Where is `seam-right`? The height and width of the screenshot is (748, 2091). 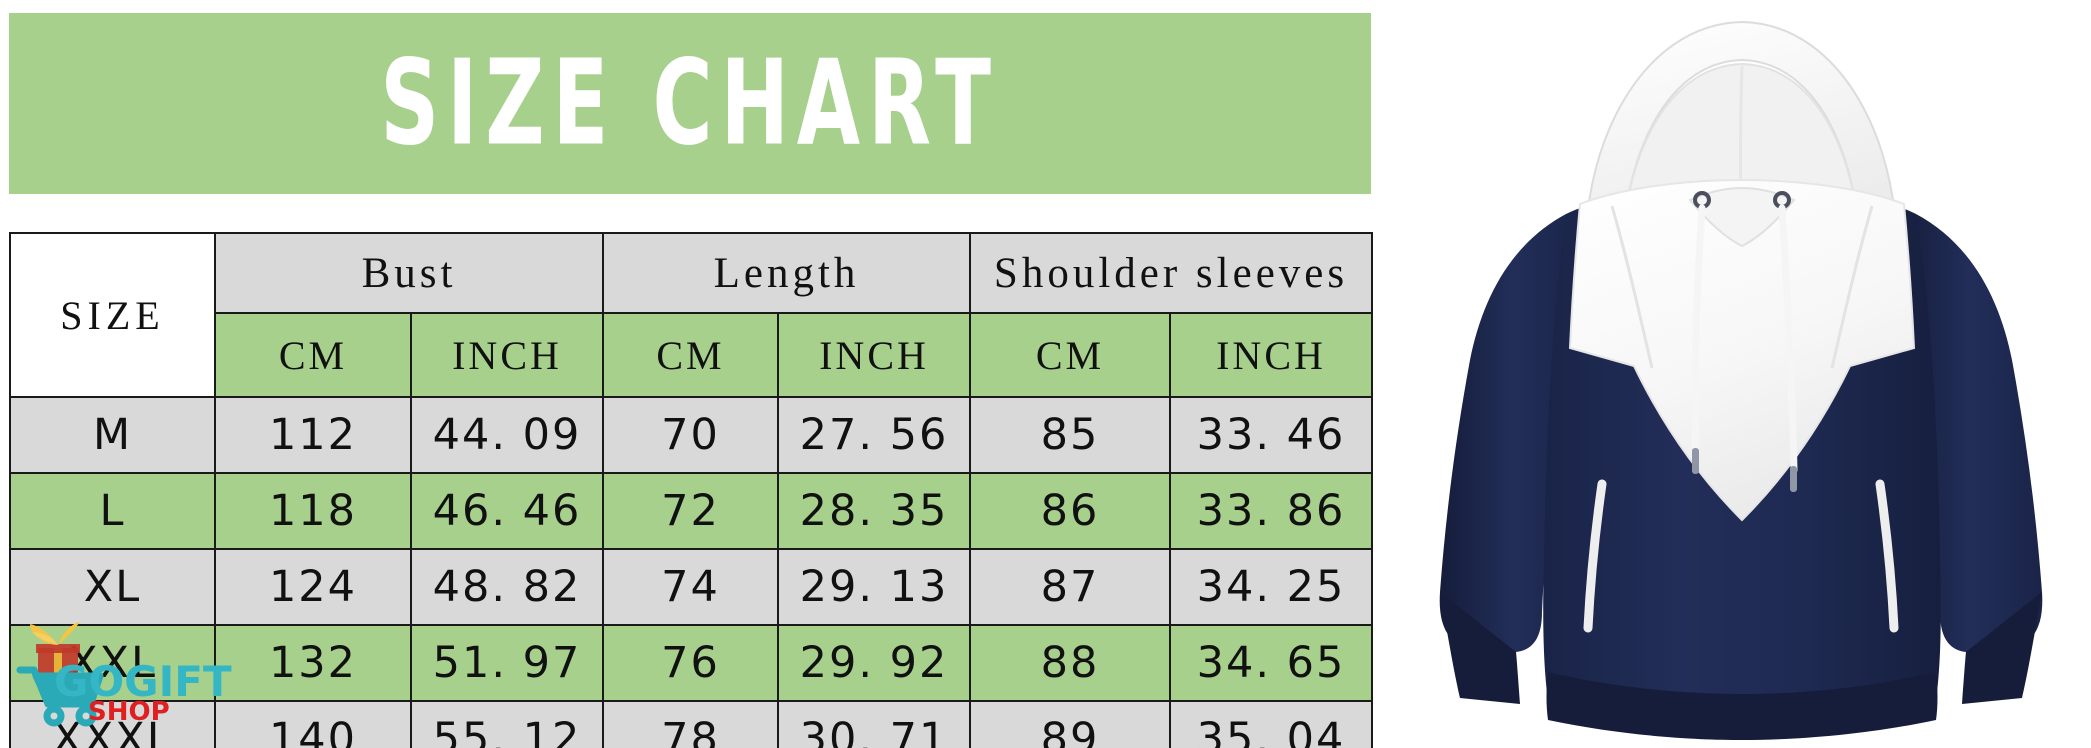
seam-right is located at coordinates (1852, 287).